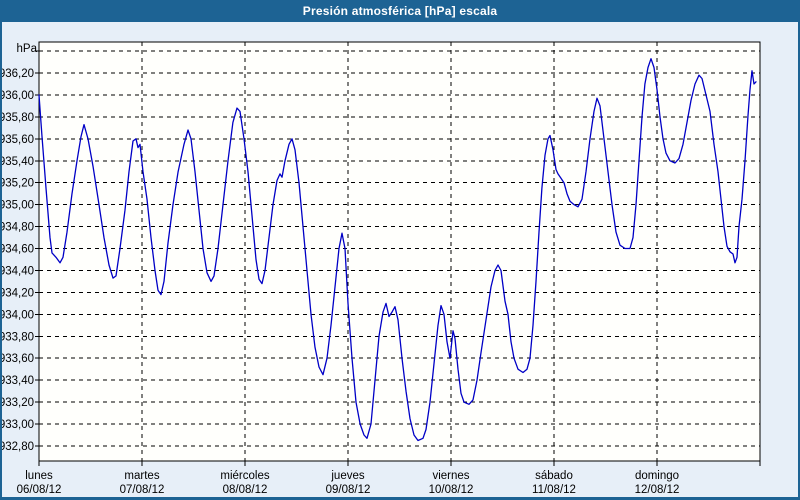 This screenshot has width=800, height=500. Describe the element at coordinates (17, 118) in the screenshot. I see `y-axis-label: 935,80` at that location.